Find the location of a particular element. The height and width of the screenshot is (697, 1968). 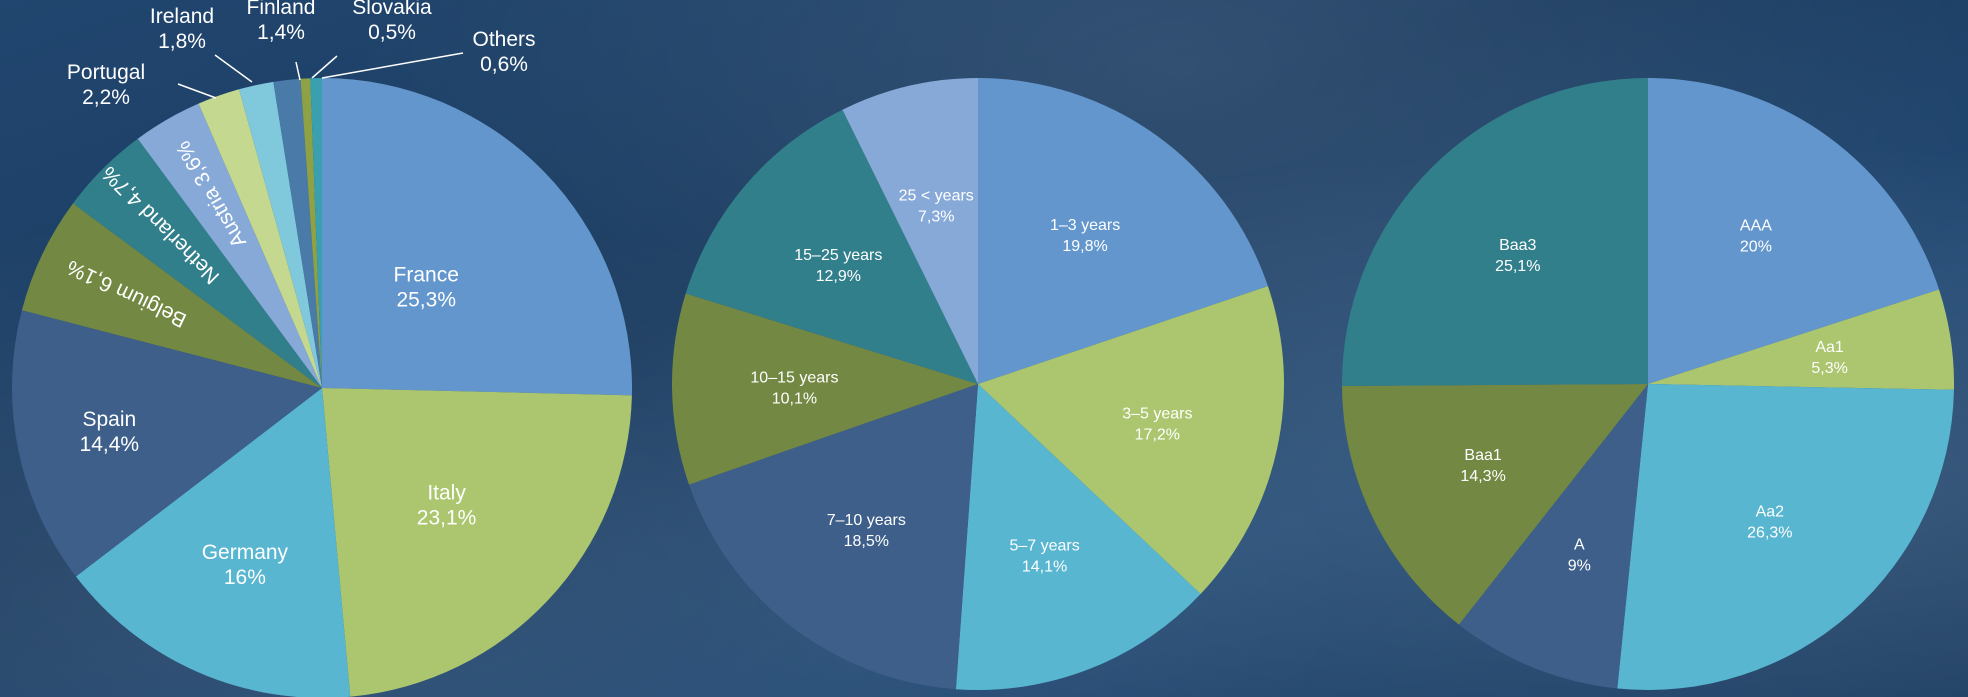

slice-label-aa1: Aa1 5,3% is located at coordinates (1829, 358).